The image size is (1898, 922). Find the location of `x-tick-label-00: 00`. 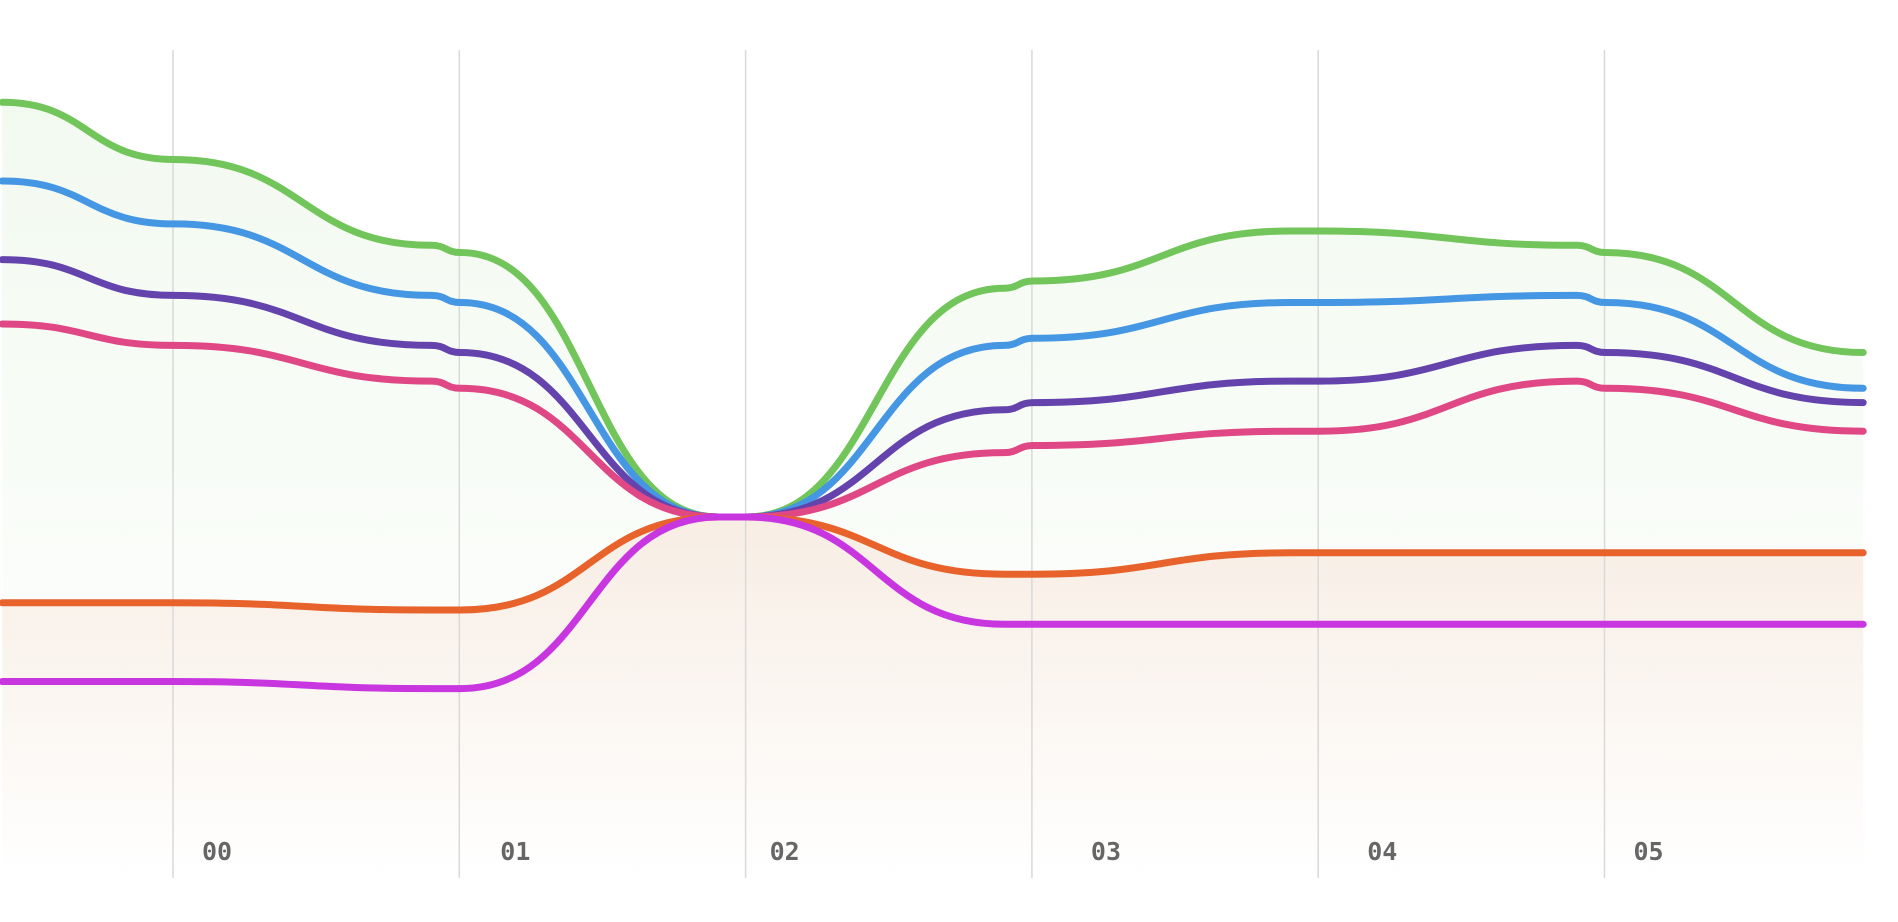

x-tick-label-00: 00 is located at coordinates (217, 851).